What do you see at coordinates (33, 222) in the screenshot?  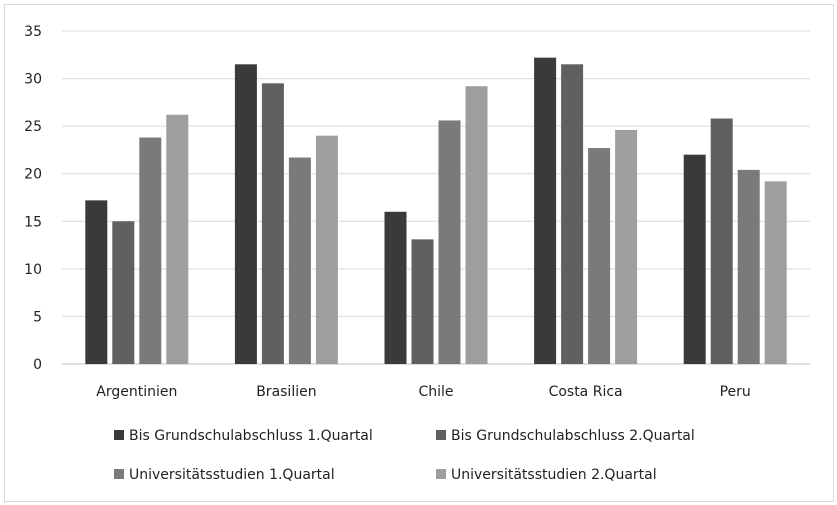 I see `y-tick-label: 15` at bounding box center [33, 222].